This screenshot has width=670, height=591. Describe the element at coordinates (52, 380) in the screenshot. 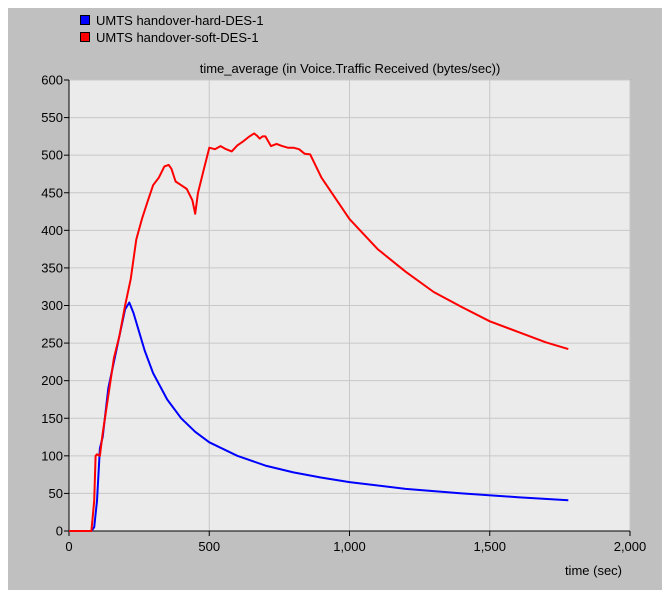

I see `y-tick-label: 200` at that location.